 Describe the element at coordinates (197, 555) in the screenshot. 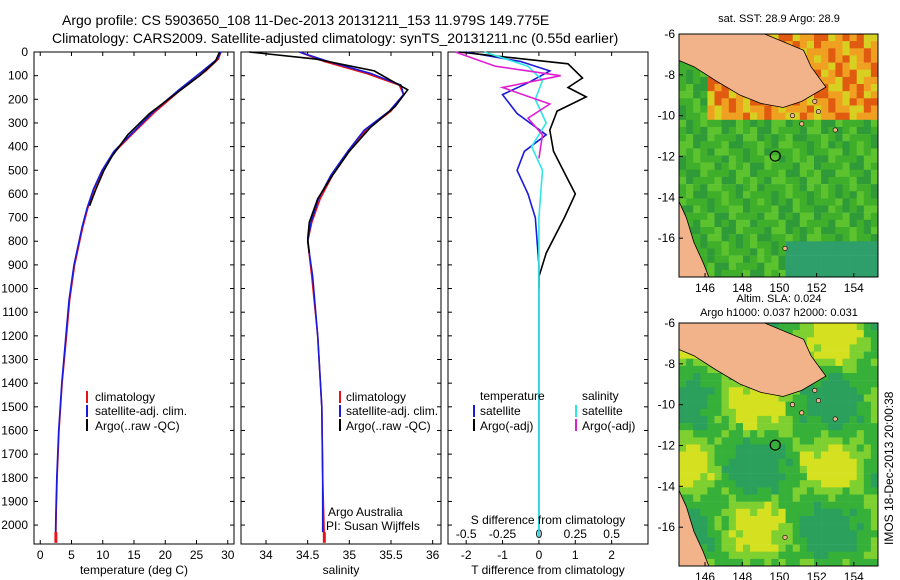

I see `x-tick-label: 25` at that location.